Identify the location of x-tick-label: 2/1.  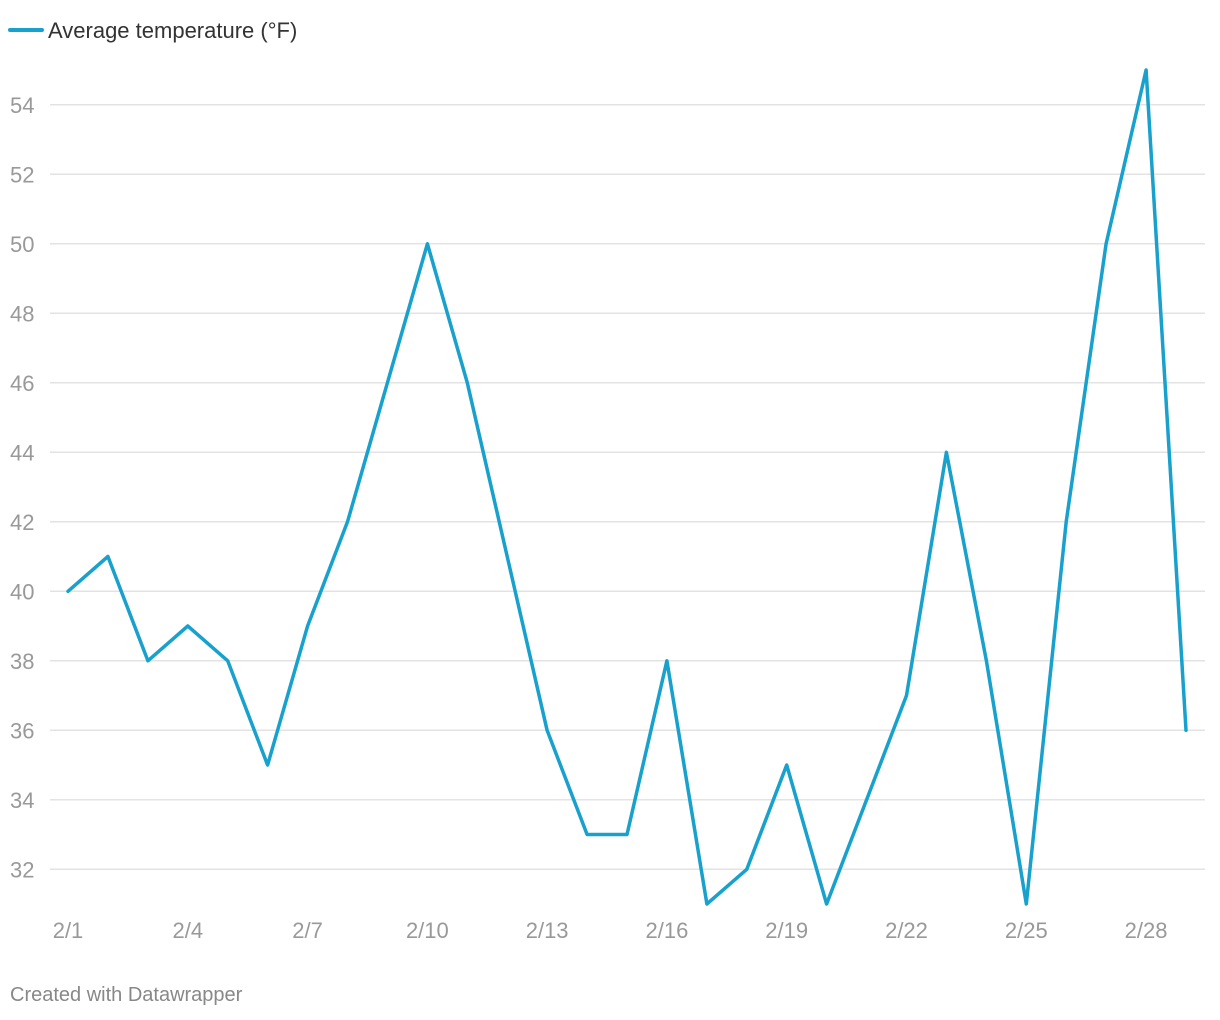
(68, 930).